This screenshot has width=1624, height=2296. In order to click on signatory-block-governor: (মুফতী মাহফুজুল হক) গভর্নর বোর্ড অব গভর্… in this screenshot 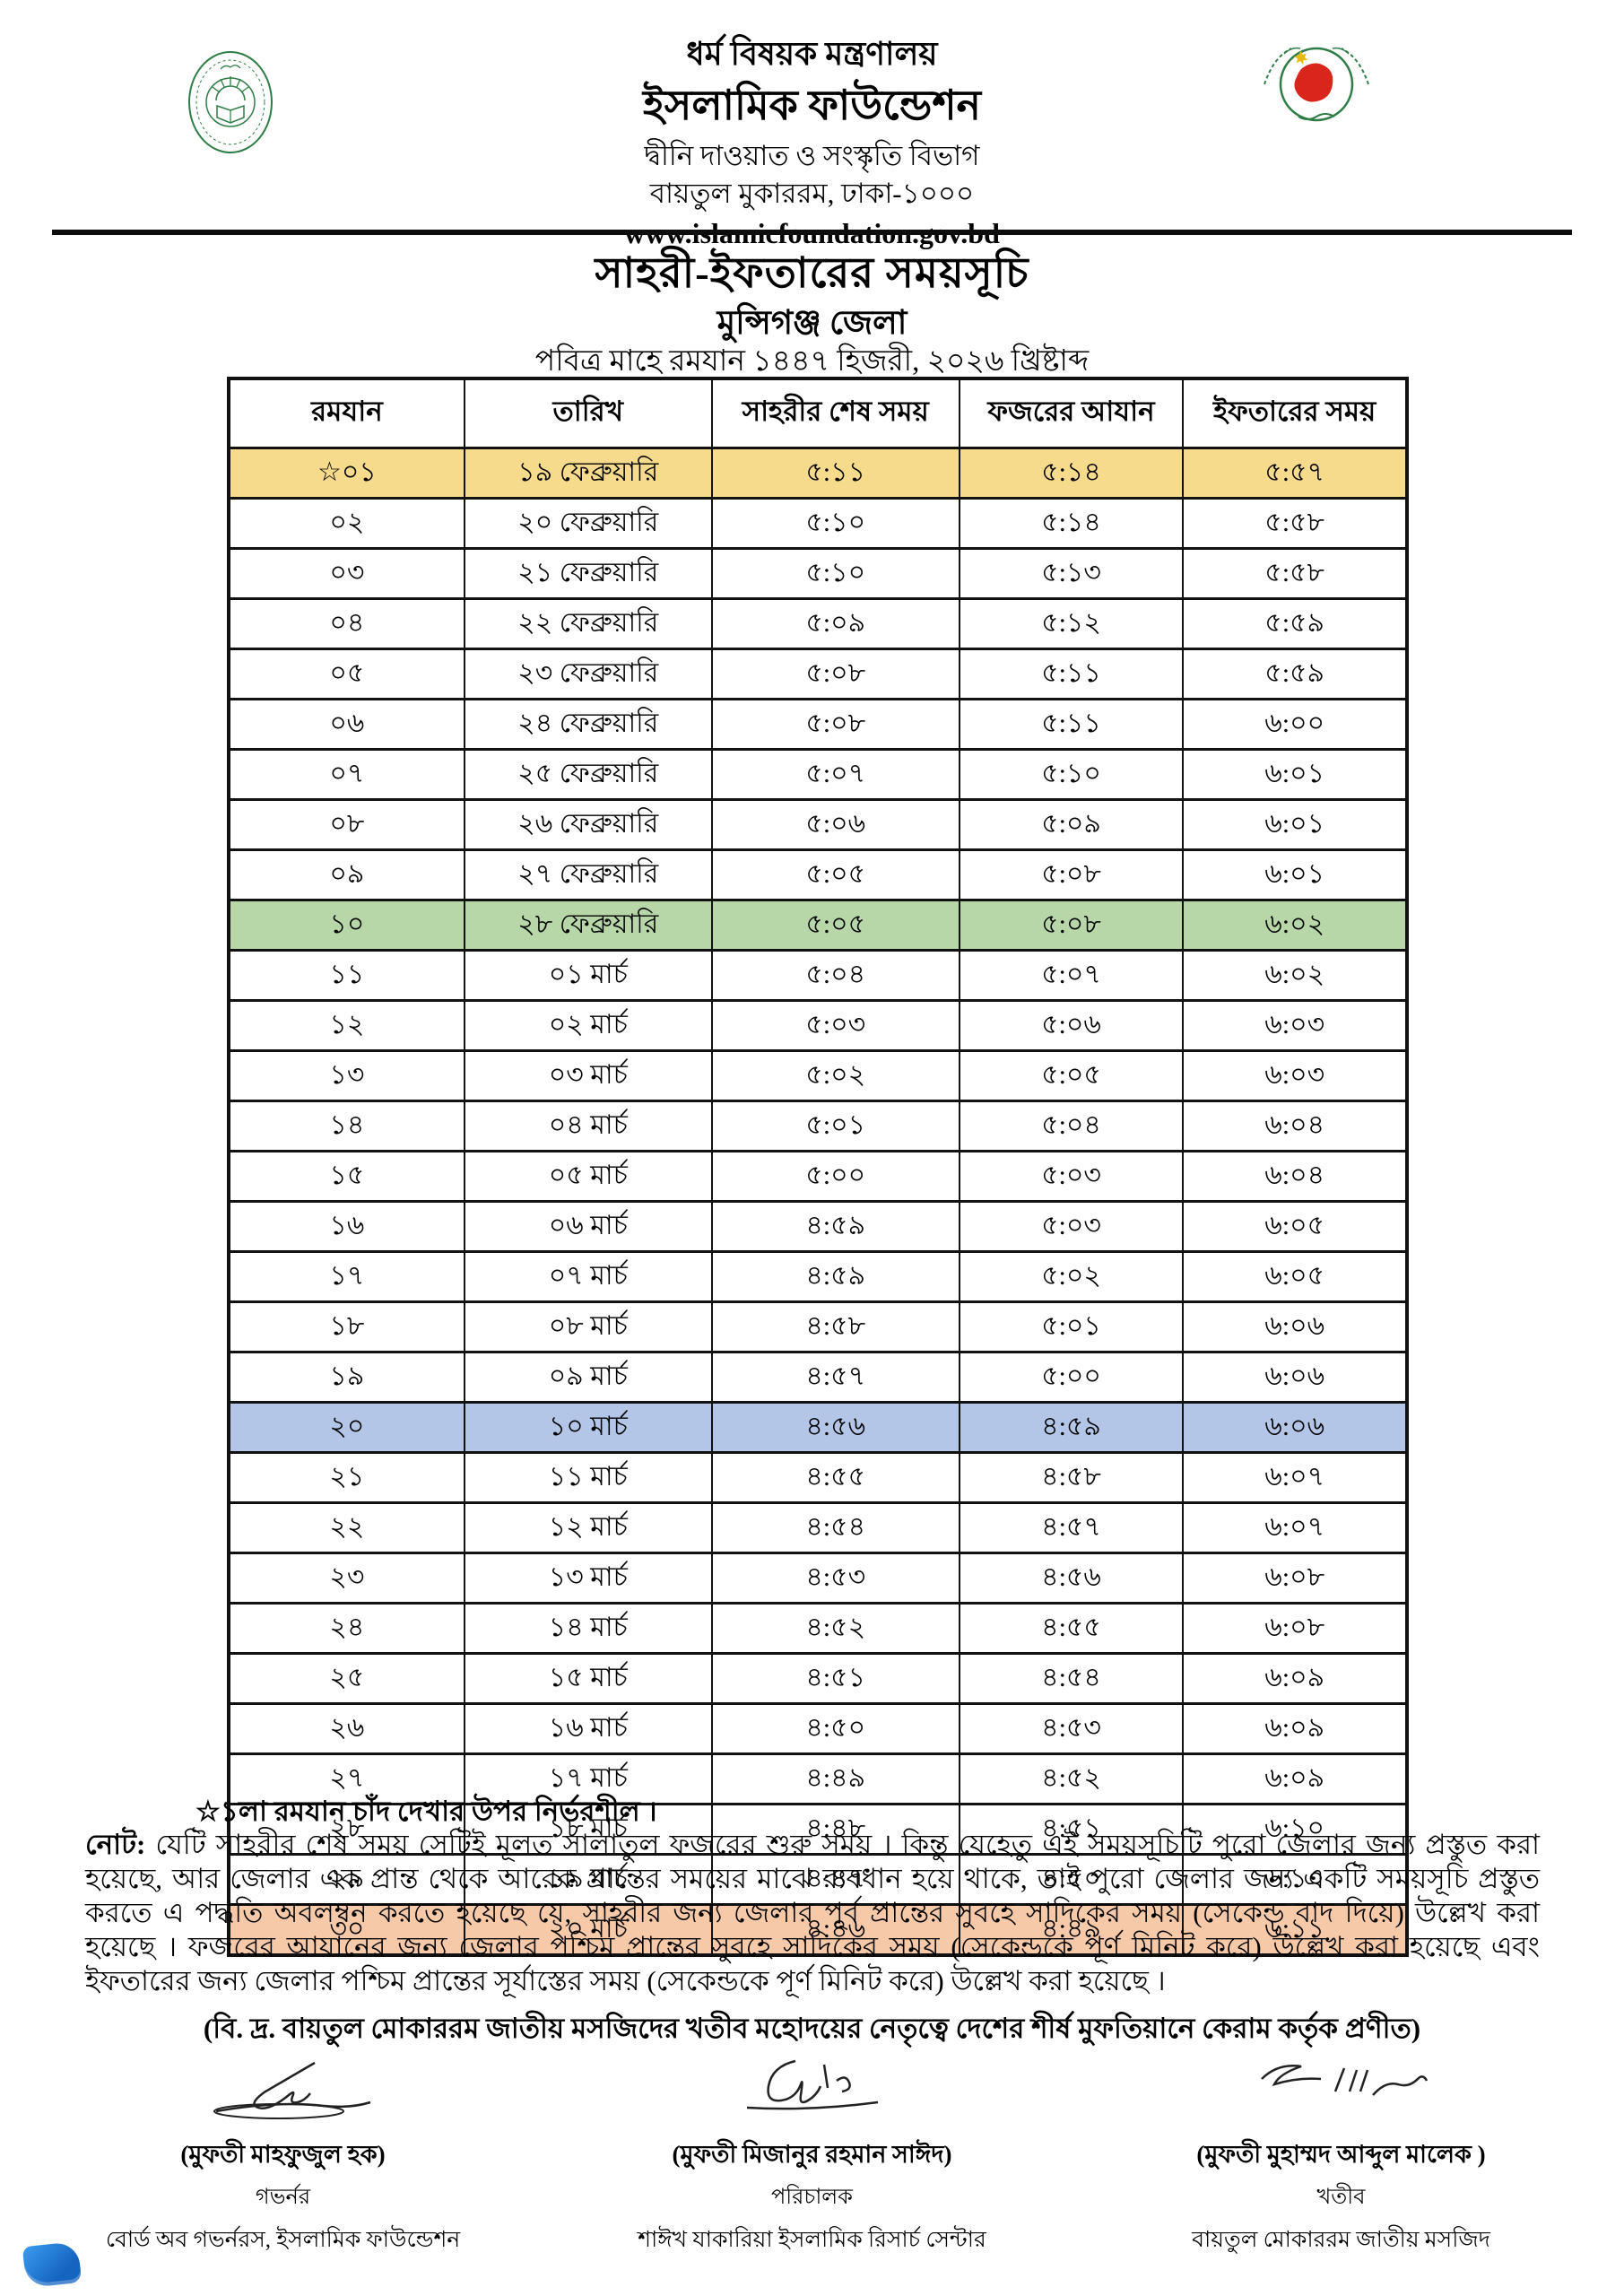, I will do `click(283, 2158)`.